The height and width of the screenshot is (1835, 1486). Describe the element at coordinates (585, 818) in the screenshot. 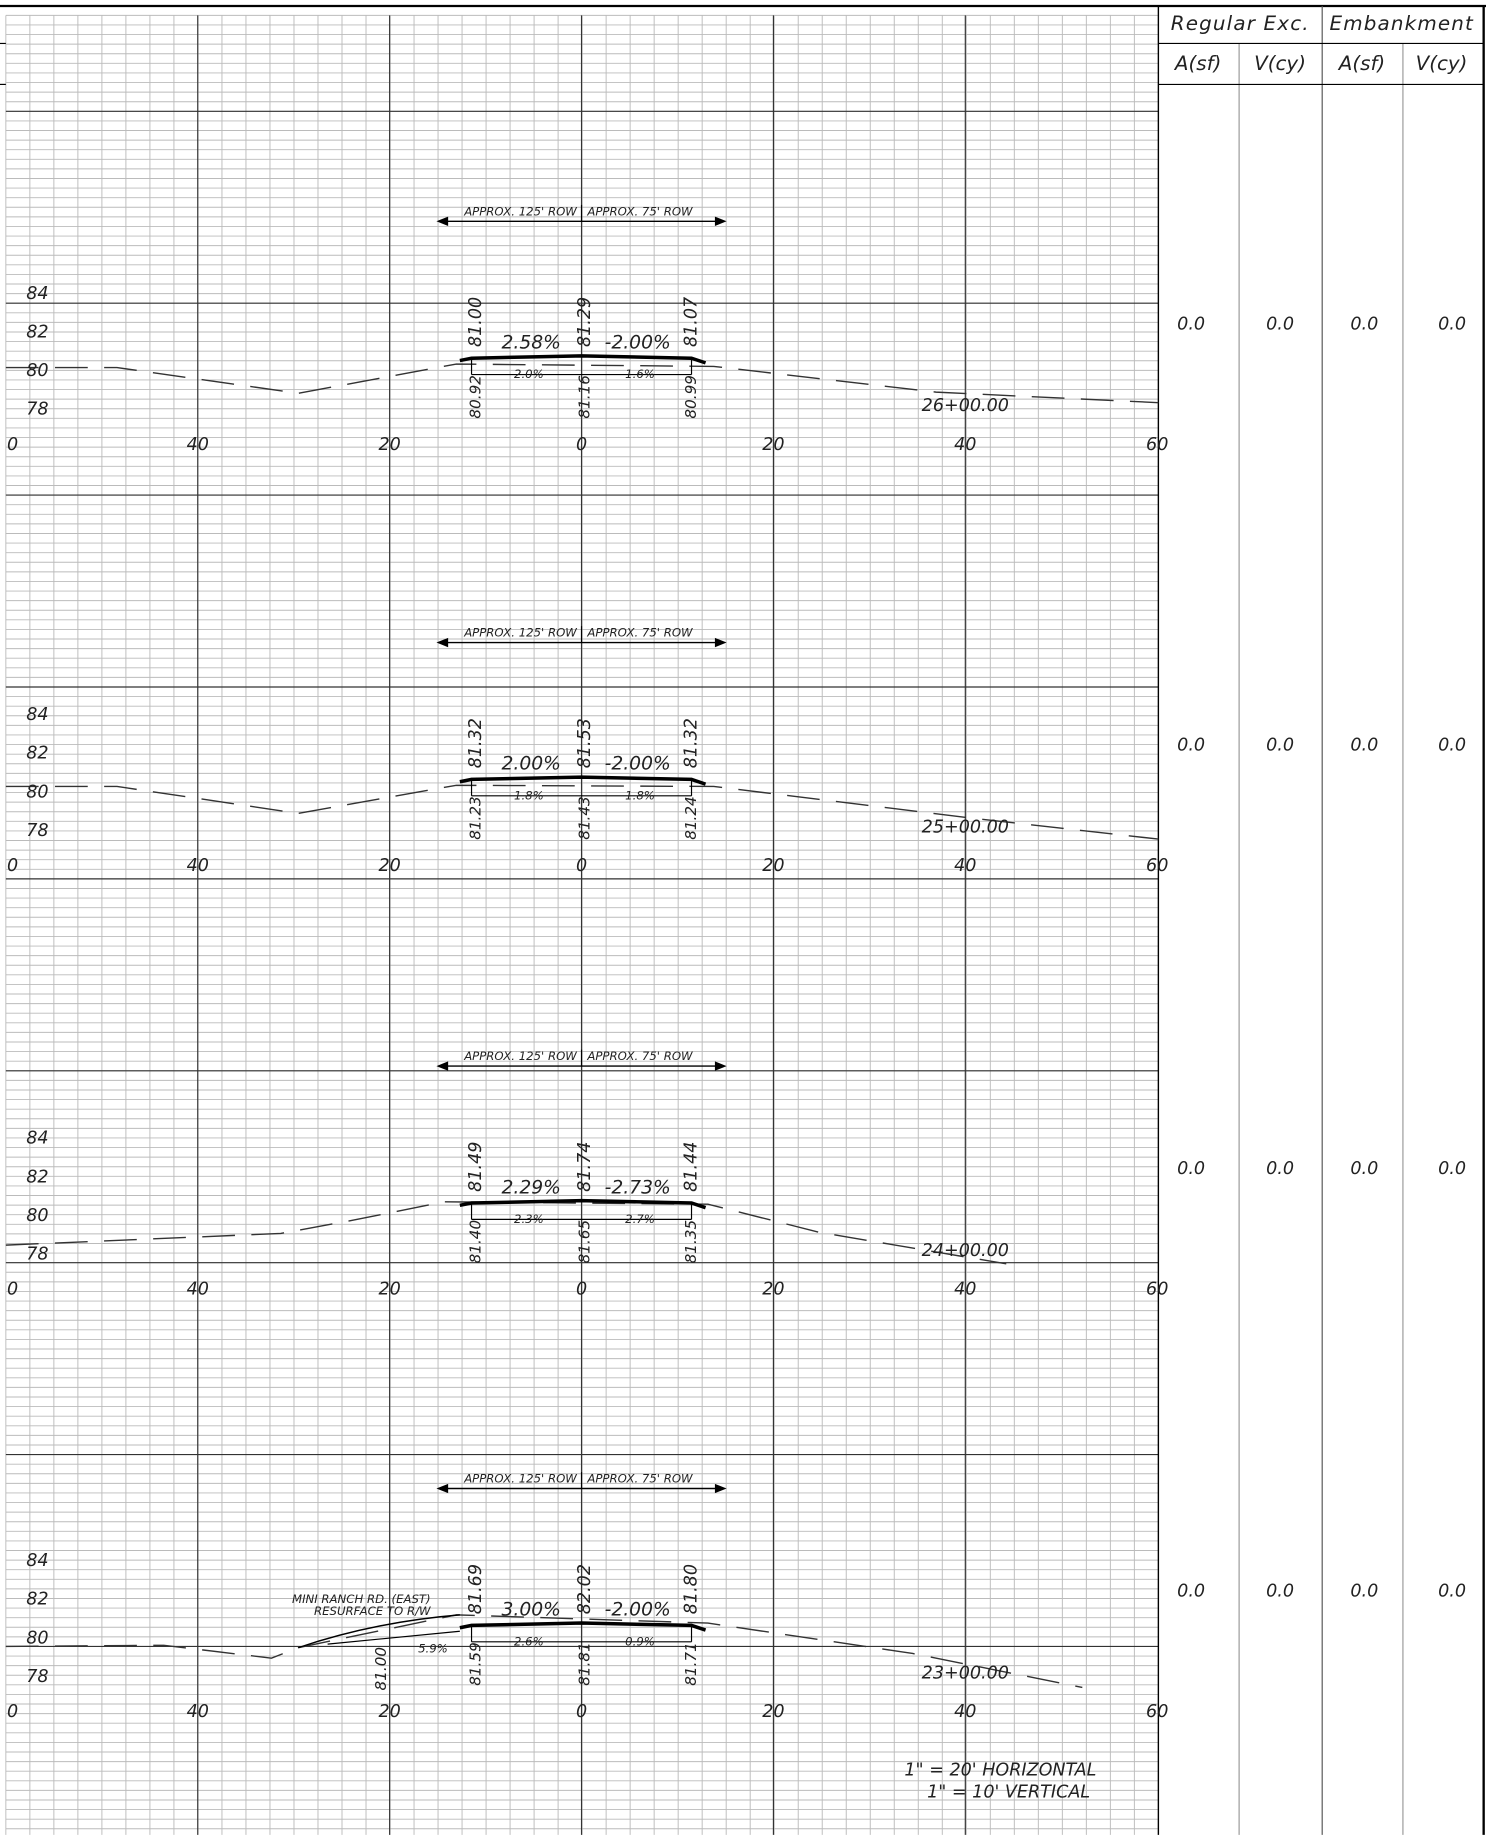

I see `bottom-elevation: 81.43` at that location.